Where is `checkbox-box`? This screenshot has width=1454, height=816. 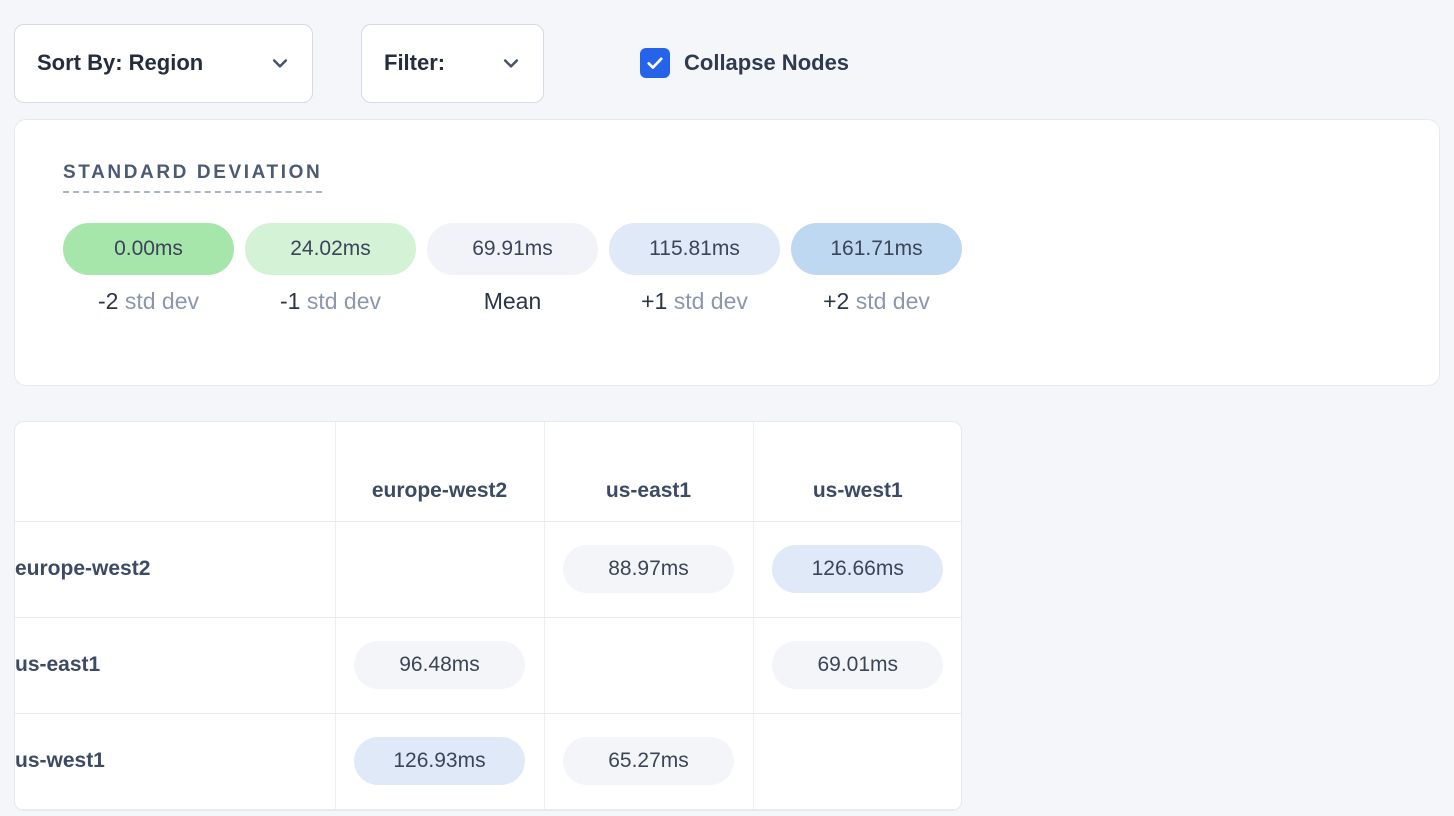 checkbox-box is located at coordinates (655, 63).